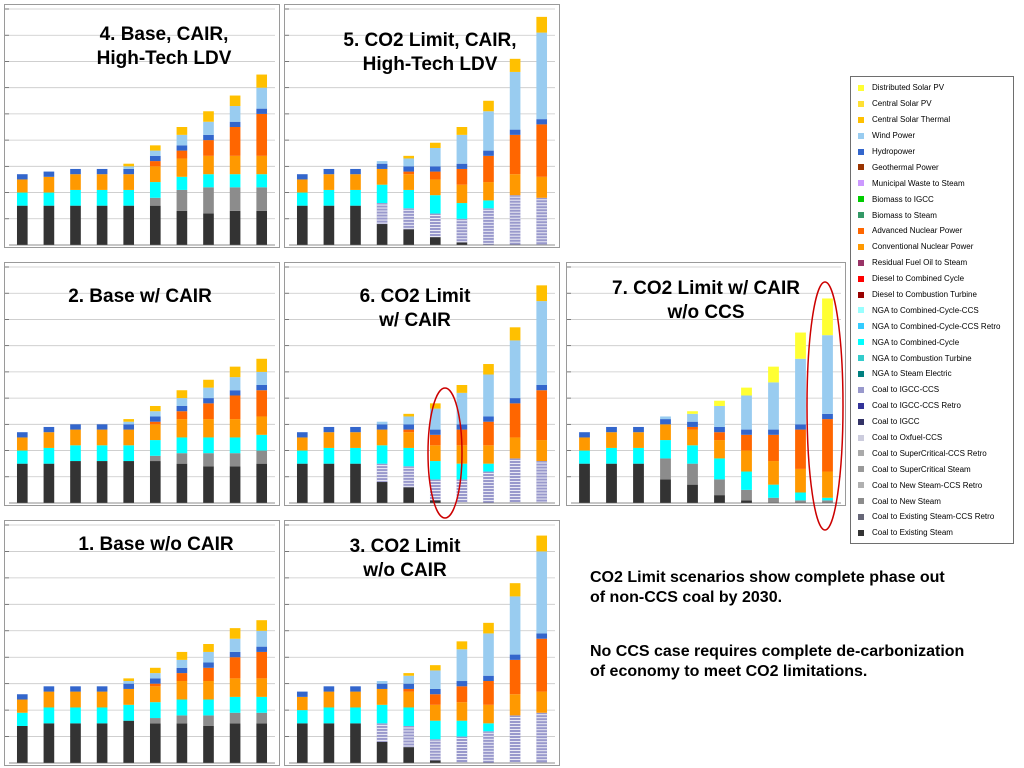  I want to click on chart-panel-5: 5. CO2 Limit, CAIR, High-Tech LDV, so click(422, 126).